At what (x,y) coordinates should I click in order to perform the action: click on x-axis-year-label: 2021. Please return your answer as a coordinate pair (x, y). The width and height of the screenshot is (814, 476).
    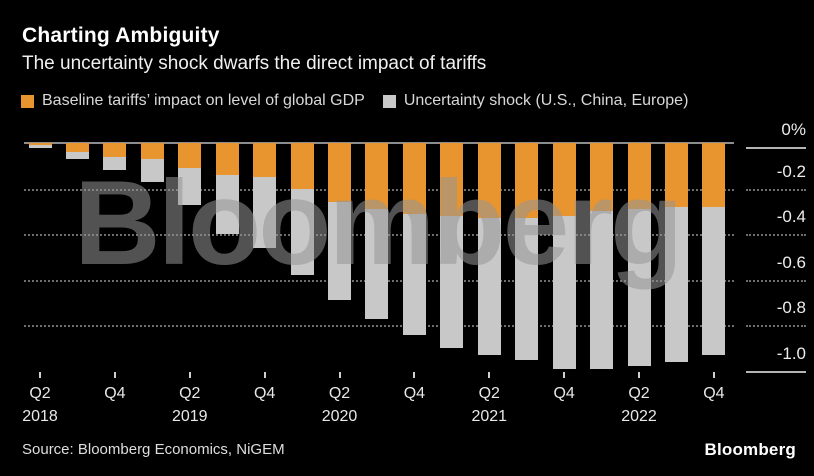
    Looking at the image, I should click on (489, 416).